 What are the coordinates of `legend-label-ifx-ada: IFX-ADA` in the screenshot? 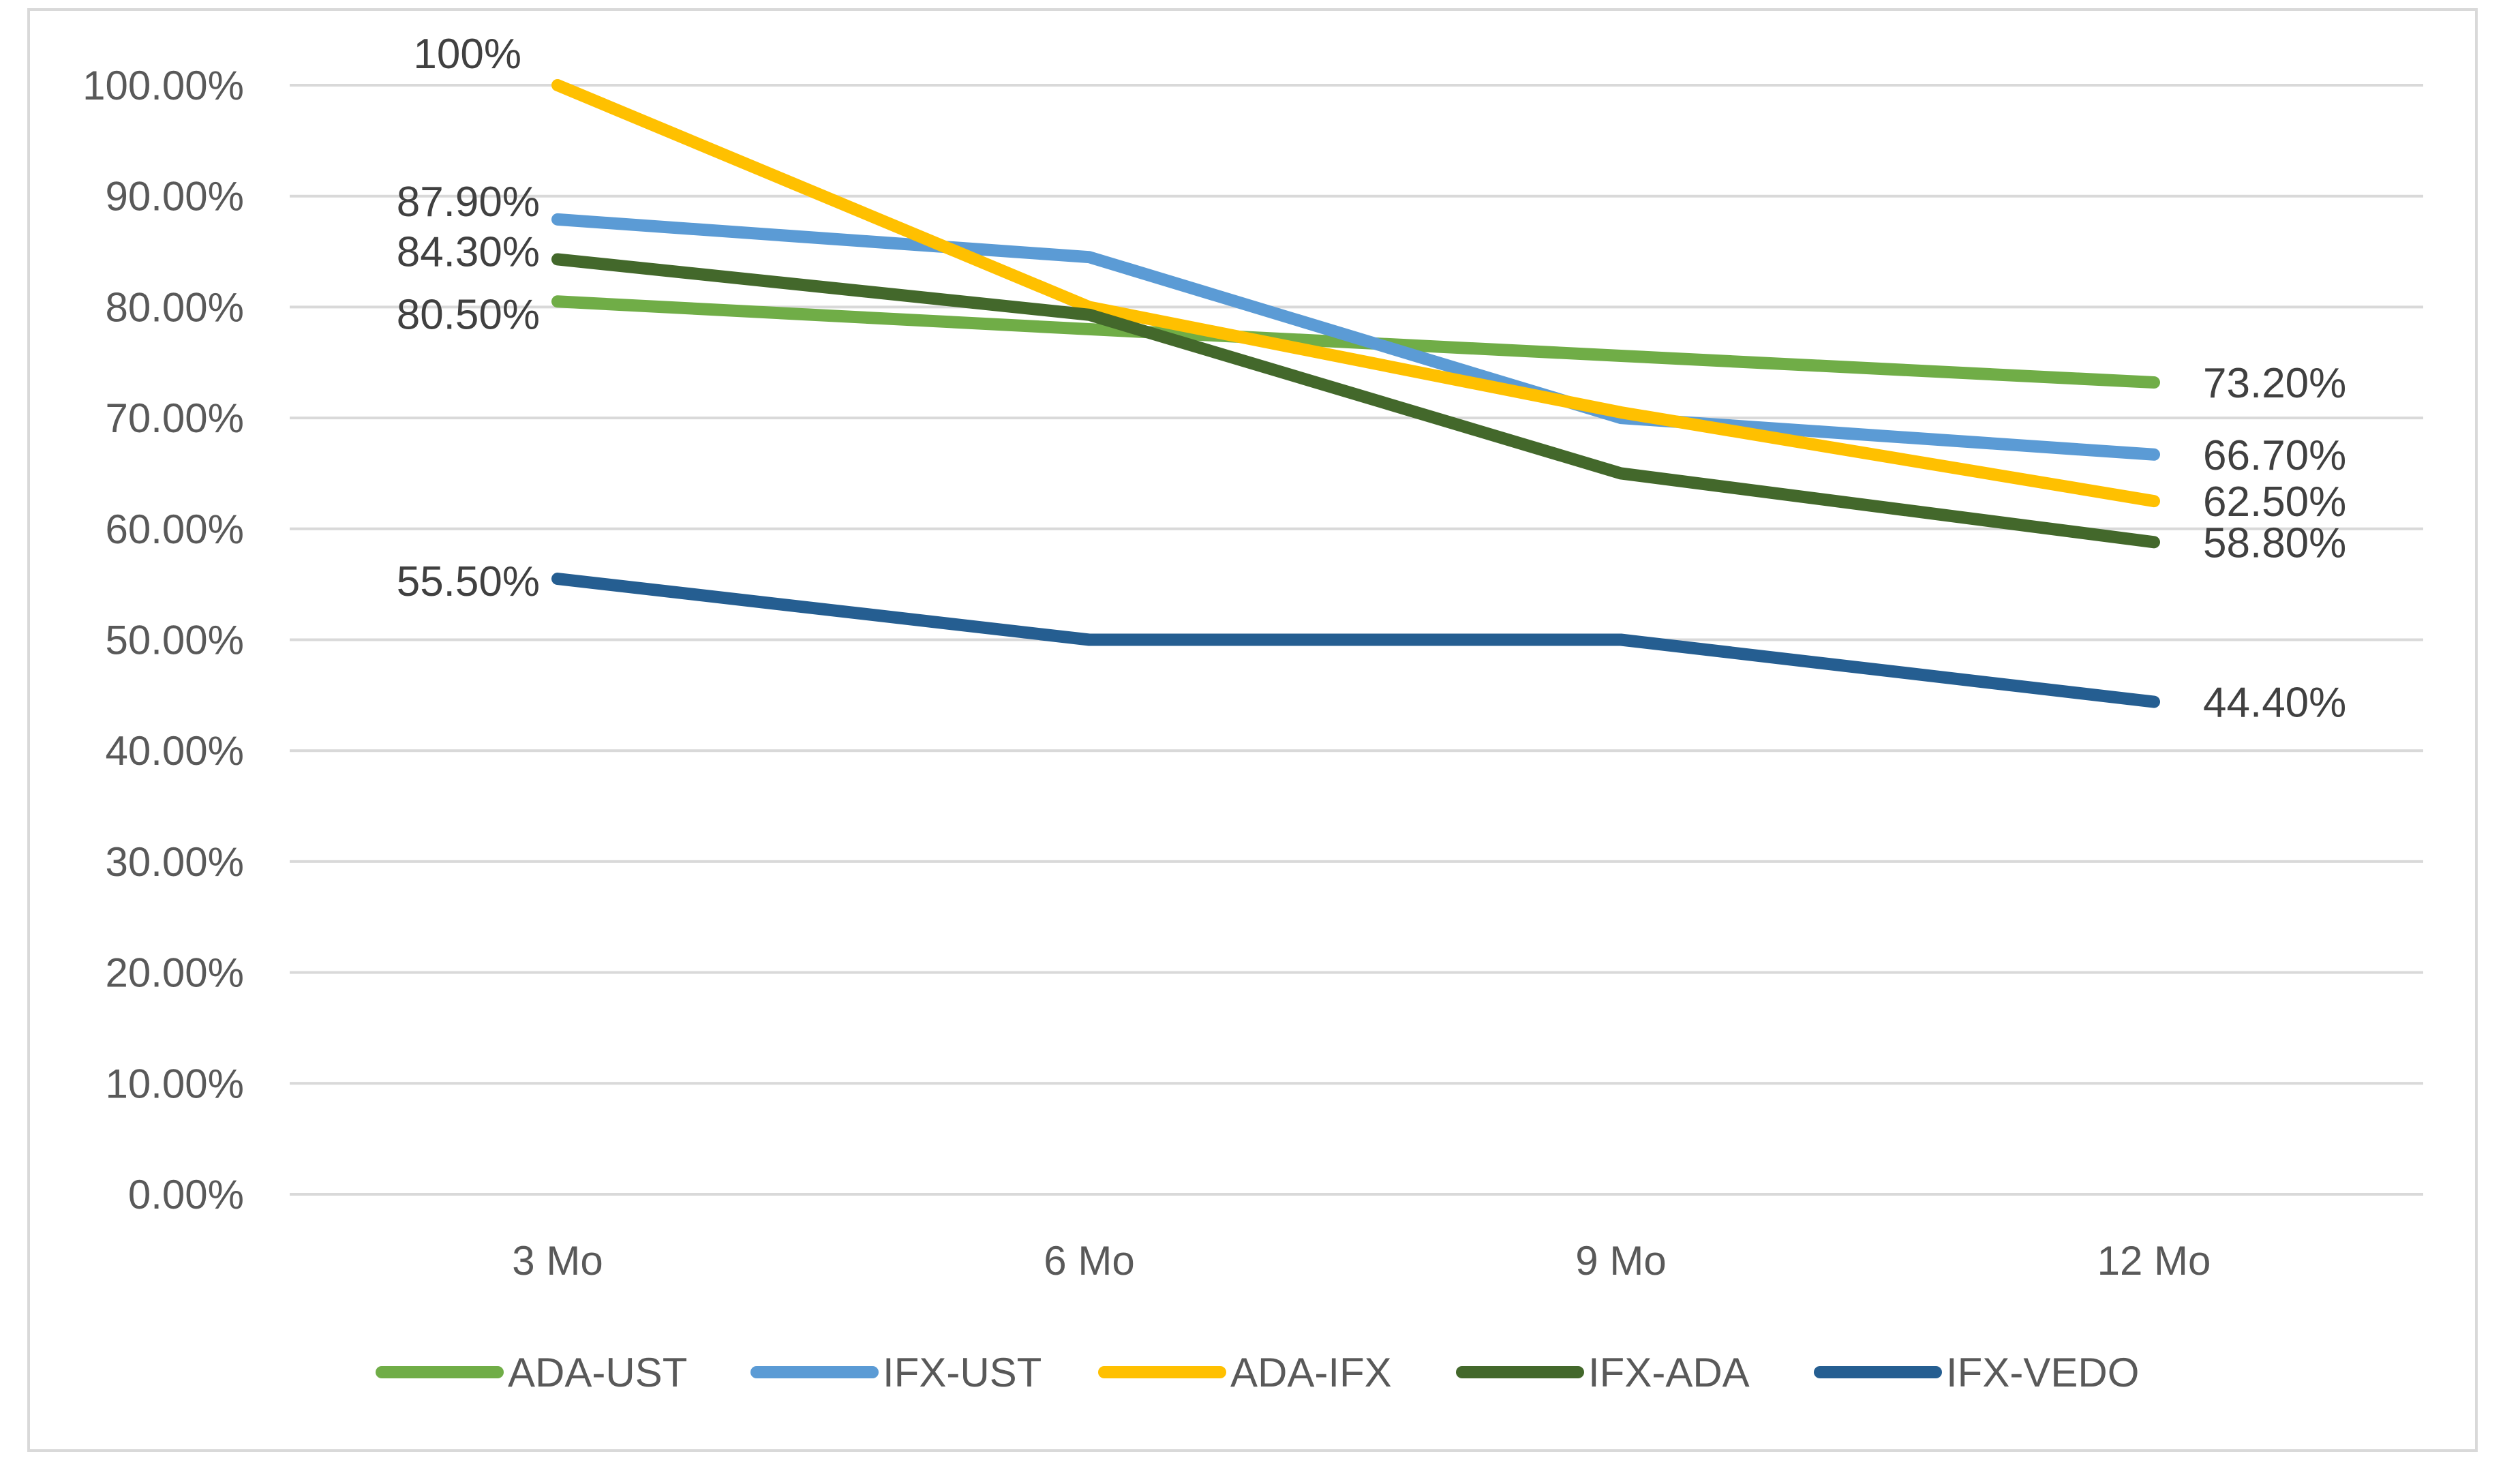 It's located at (1669, 1372).